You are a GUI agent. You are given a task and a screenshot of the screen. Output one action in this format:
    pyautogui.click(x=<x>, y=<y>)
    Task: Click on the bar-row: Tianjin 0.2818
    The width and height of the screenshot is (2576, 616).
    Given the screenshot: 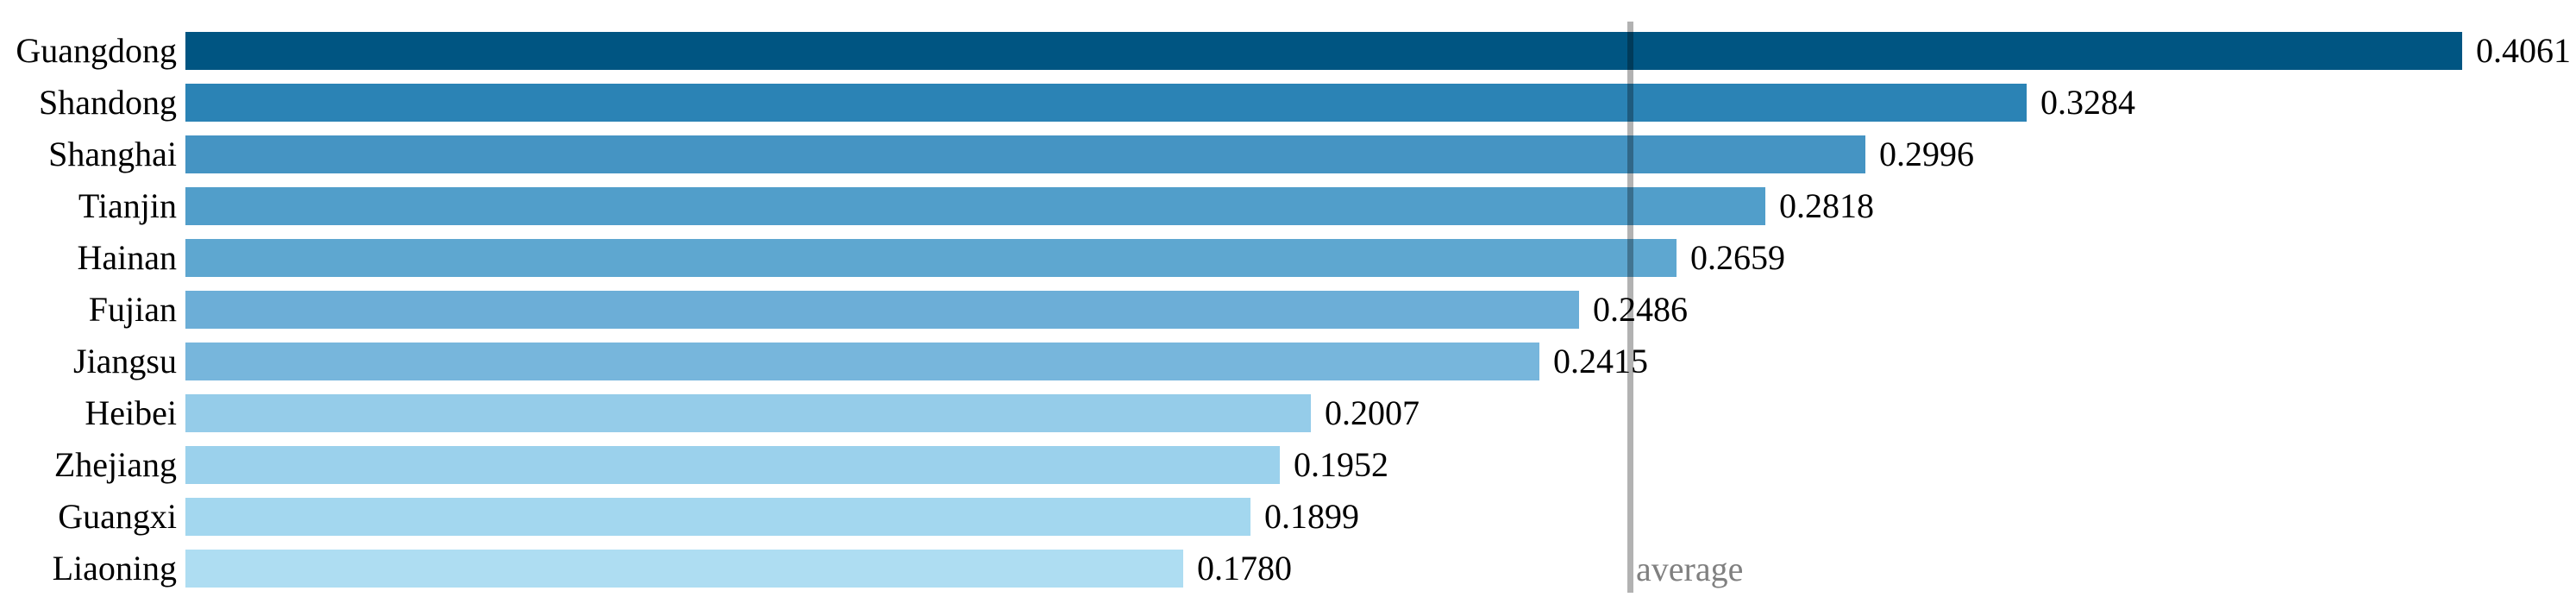 What is the action you would take?
    pyautogui.click(x=1288, y=206)
    